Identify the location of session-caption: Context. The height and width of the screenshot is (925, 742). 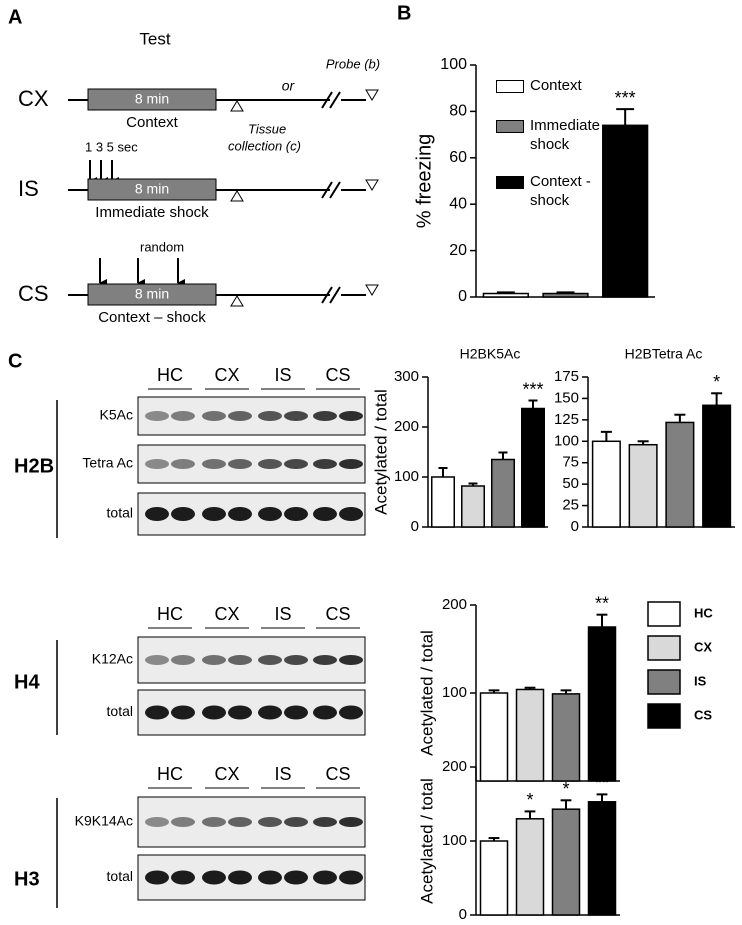
(152, 122).